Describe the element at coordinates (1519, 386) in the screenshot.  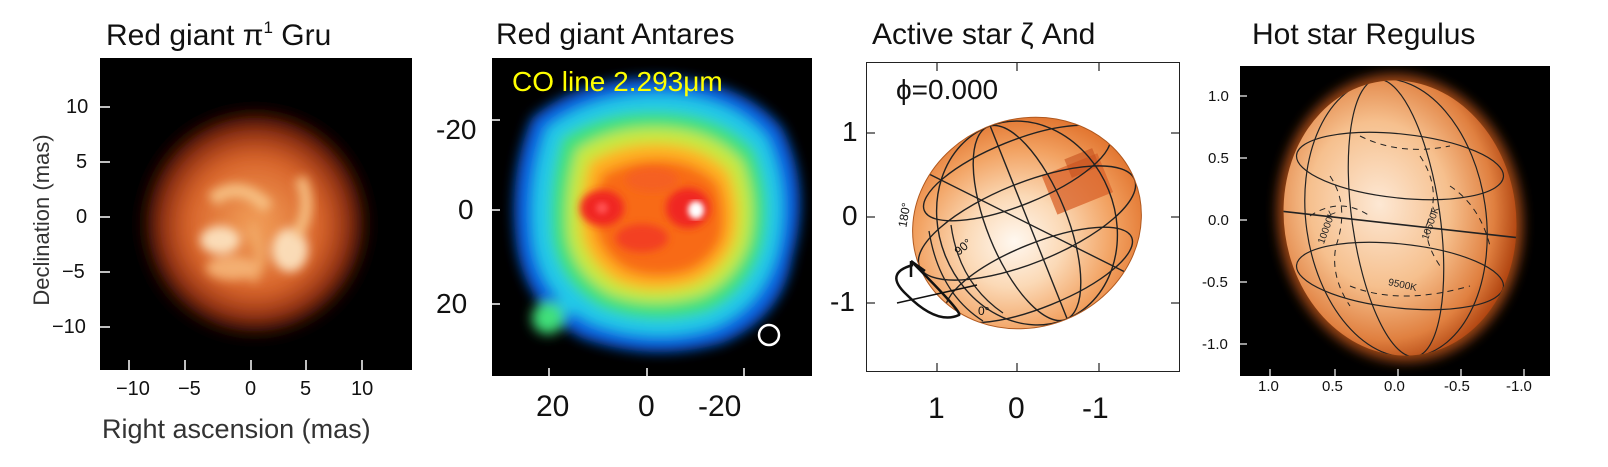
I see `x-tick: -1.0` at that location.